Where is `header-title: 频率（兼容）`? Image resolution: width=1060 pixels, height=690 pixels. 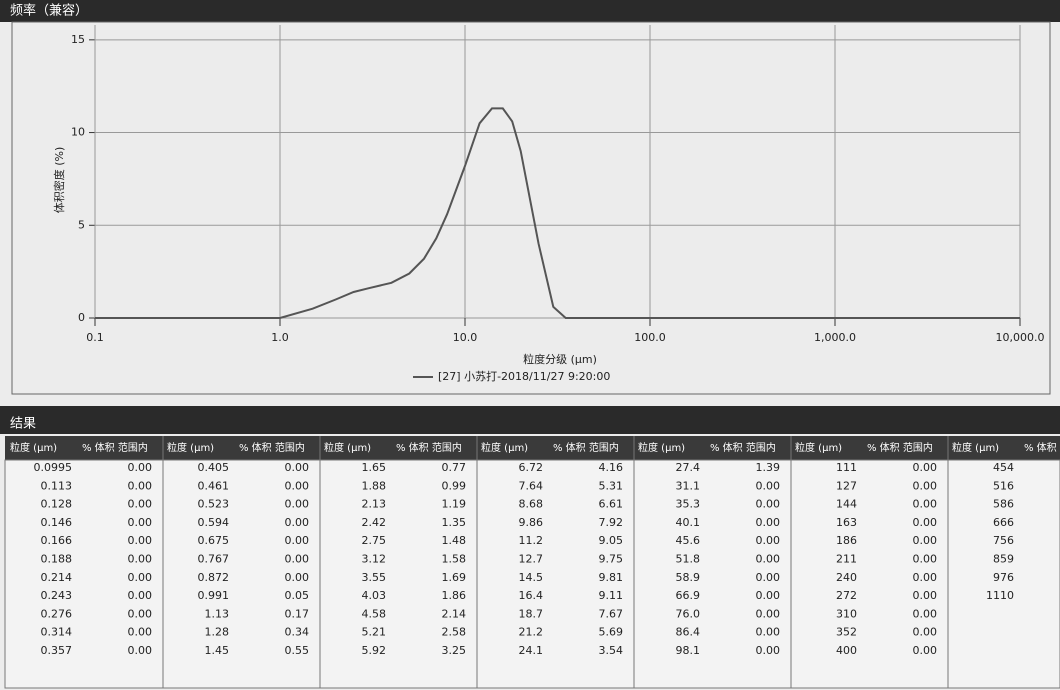
header-title: 频率（兼容） is located at coordinates (49, 11).